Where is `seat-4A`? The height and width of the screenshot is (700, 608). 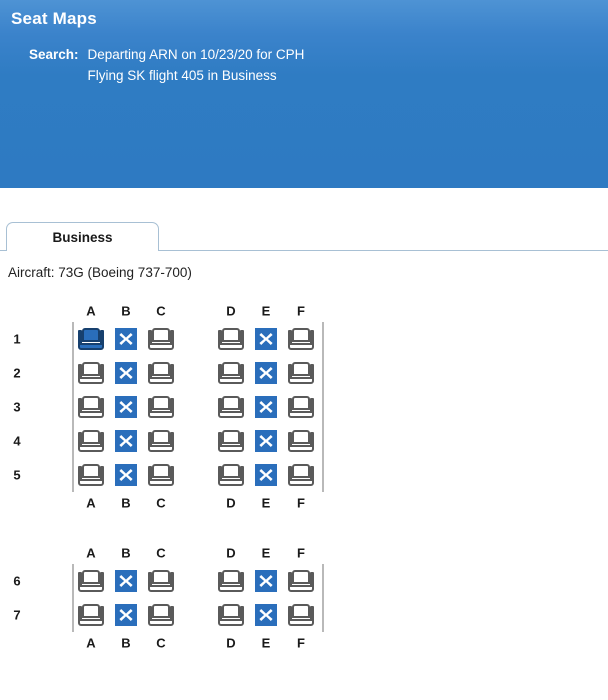
seat-4A is located at coordinates (91, 441).